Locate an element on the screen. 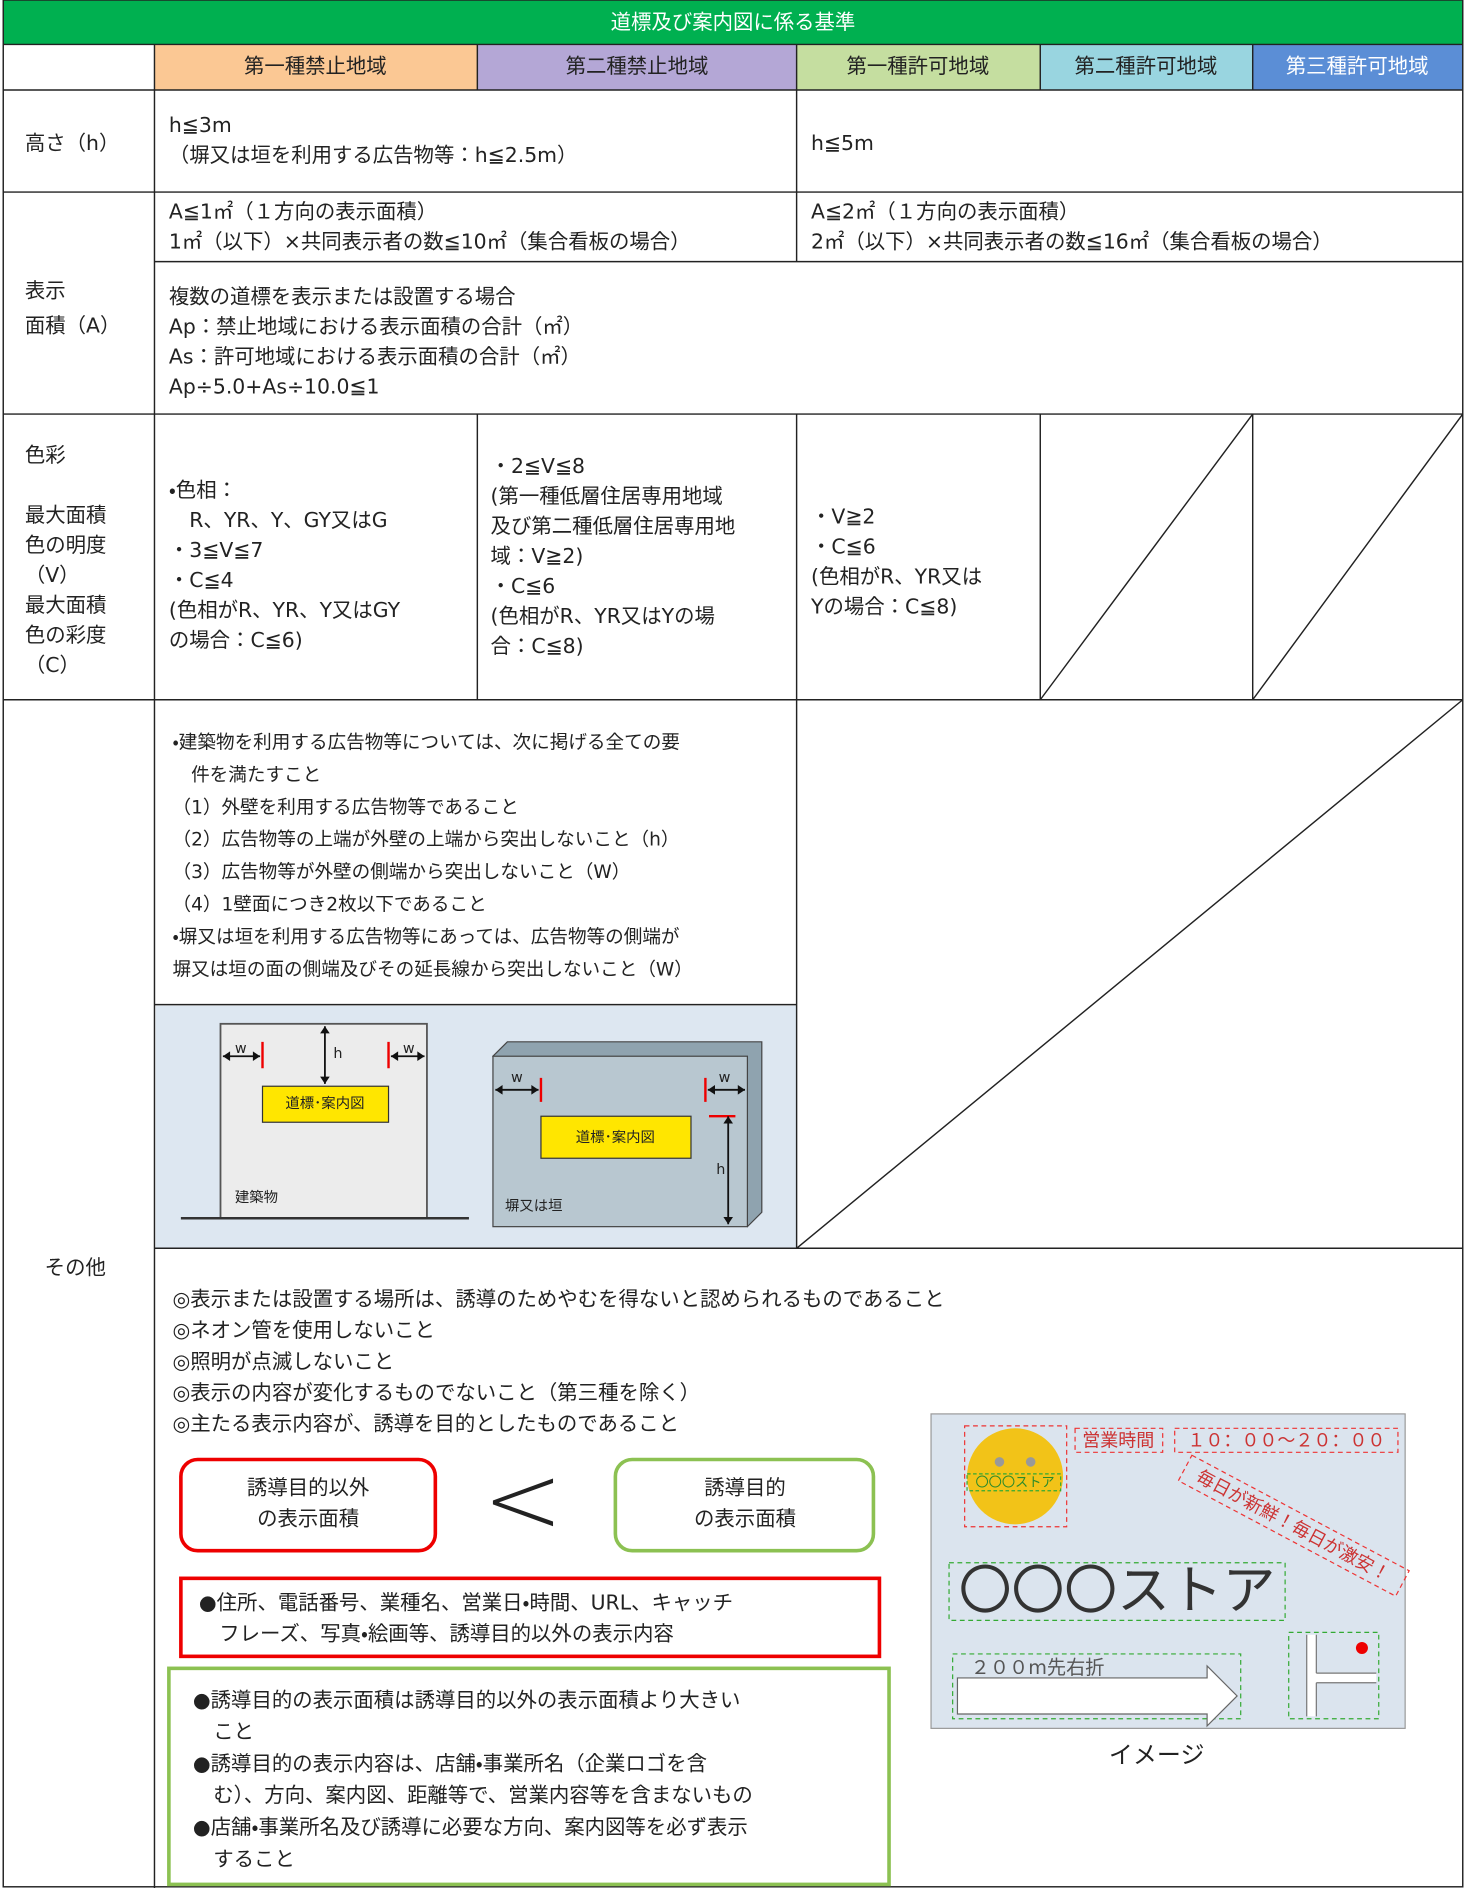 The height and width of the screenshot is (1888, 1466). cell-text: ◎主たる表示内容が、誘導を目的としたものであること is located at coordinates (425, 1424).